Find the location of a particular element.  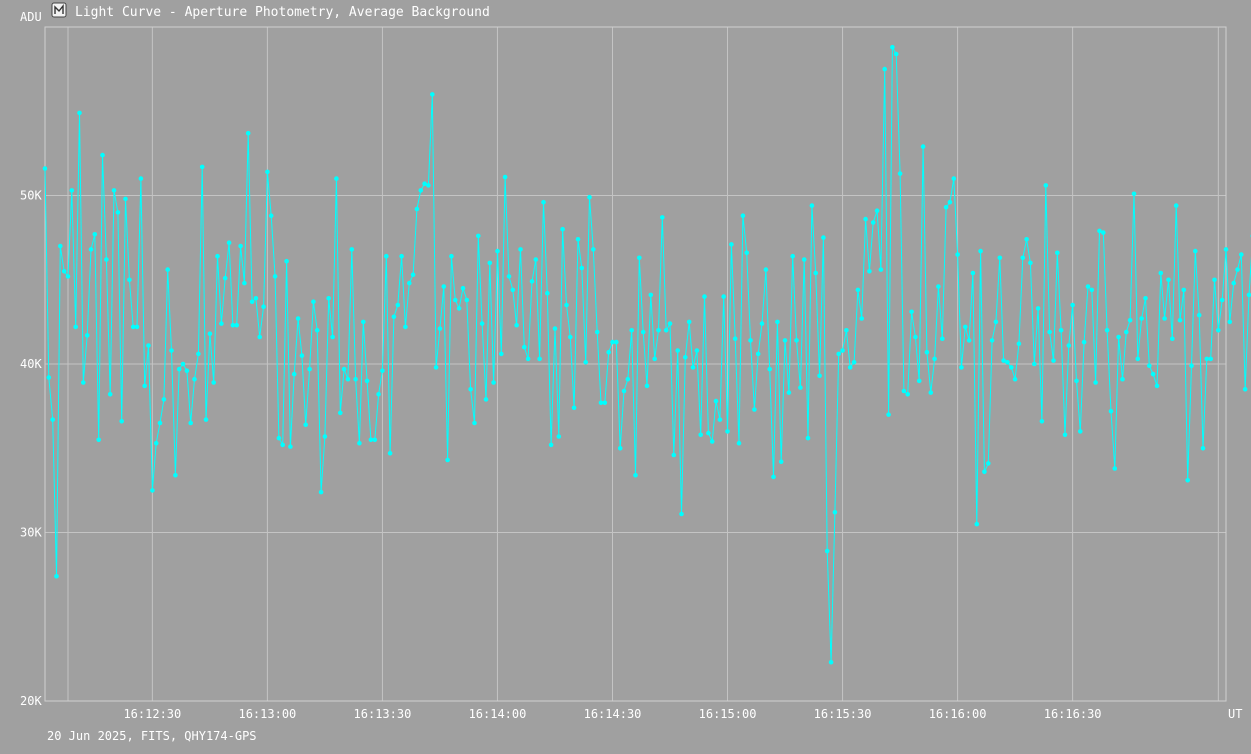

window-icon is located at coordinates (59, 10).